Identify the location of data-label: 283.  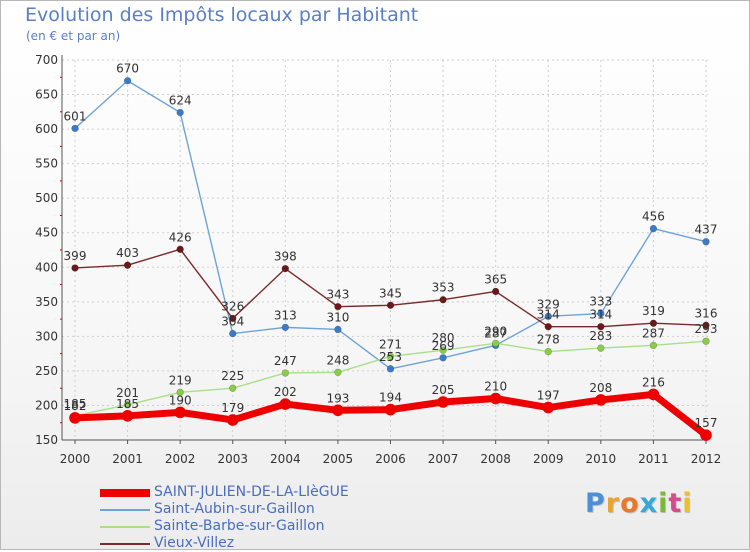
(600, 336).